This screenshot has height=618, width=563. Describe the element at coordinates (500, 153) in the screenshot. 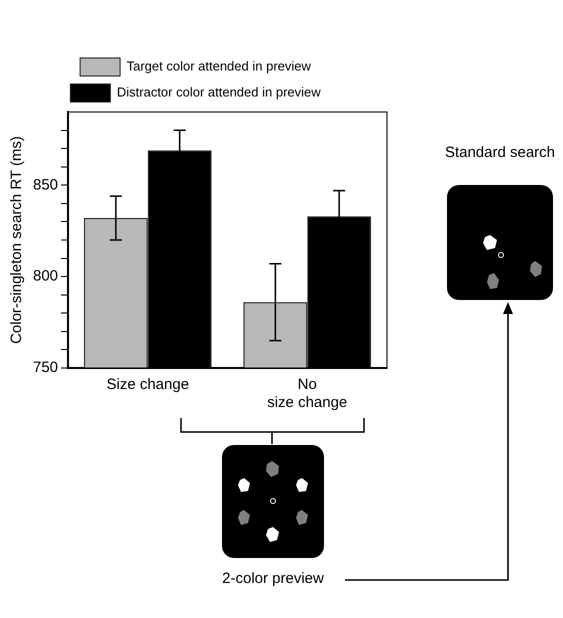

I see `text: Standard search` at that location.